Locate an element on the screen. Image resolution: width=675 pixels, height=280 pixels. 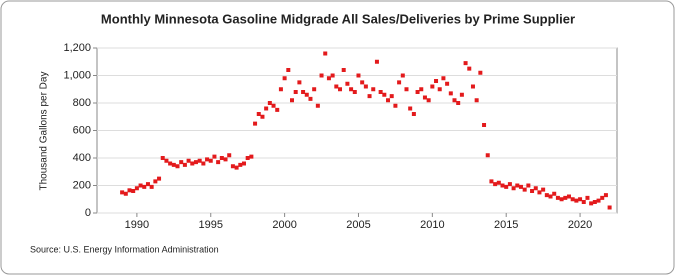
y-tick-label: 200 is located at coordinates (82, 185).